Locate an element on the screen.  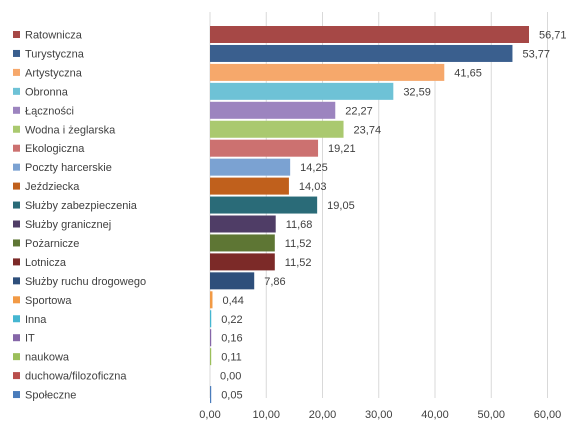
x-tick-label: 30,00 is located at coordinates (379, 415).